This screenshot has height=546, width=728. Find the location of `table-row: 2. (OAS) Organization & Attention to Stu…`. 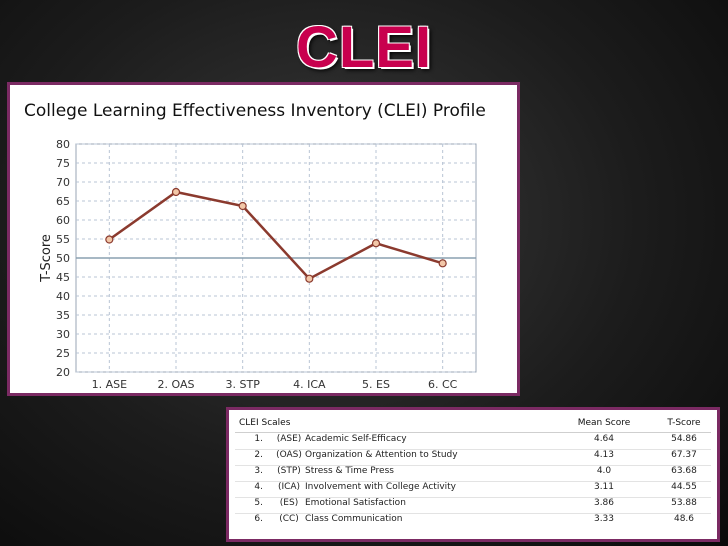

table-row: 2. (OAS) Organization & Attention to Stu… is located at coordinates (473, 458).